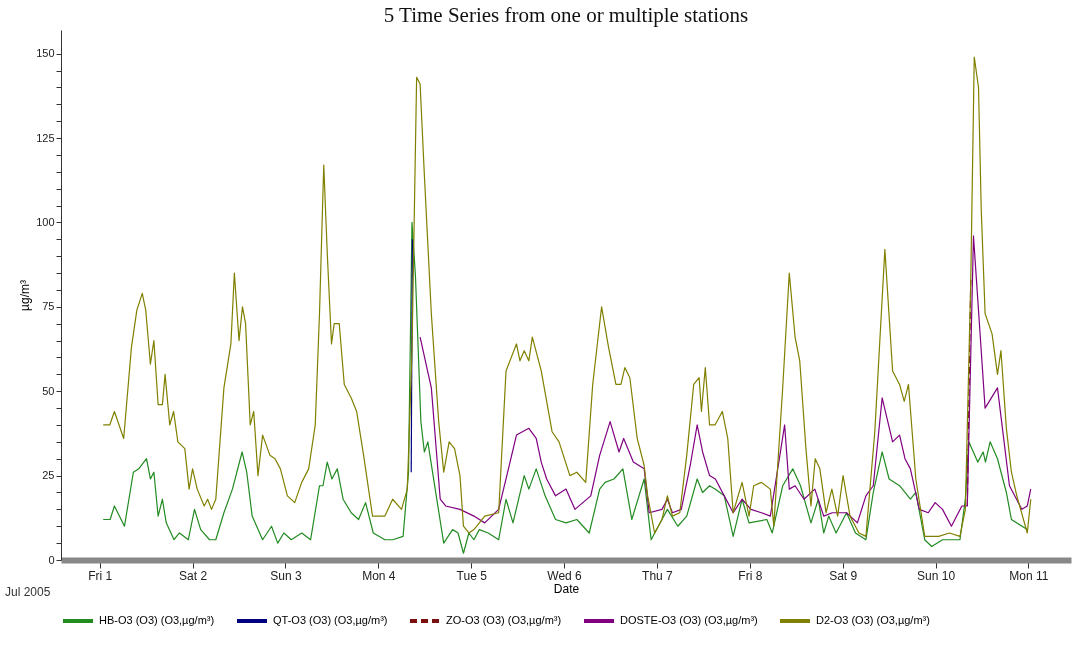  Describe the element at coordinates (566, 588) in the screenshot. I see `x-axis-title: Date` at that location.